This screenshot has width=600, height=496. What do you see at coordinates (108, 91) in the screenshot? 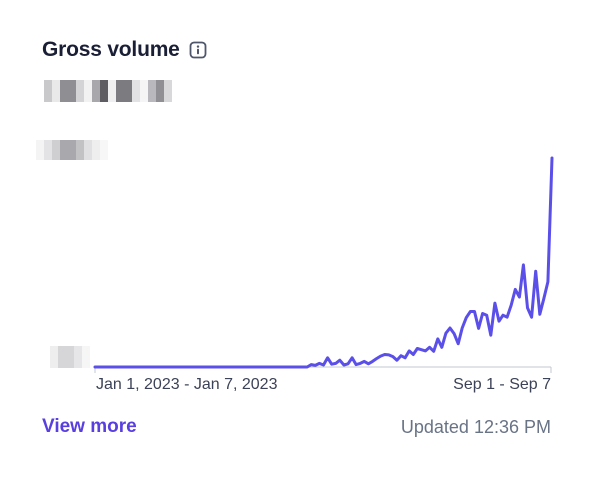
I see `redacted-amount` at bounding box center [108, 91].